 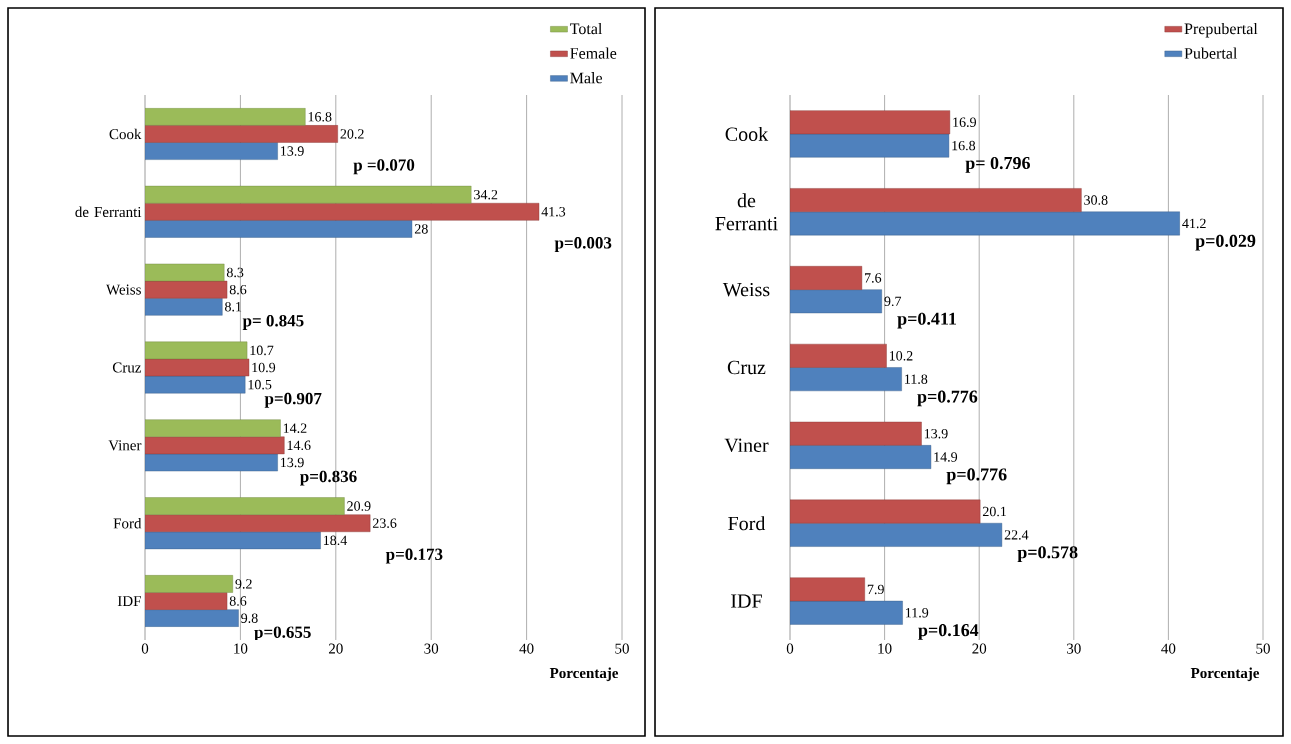 I want to click on annotation: p= 0.845, so click(x=273, y=322).